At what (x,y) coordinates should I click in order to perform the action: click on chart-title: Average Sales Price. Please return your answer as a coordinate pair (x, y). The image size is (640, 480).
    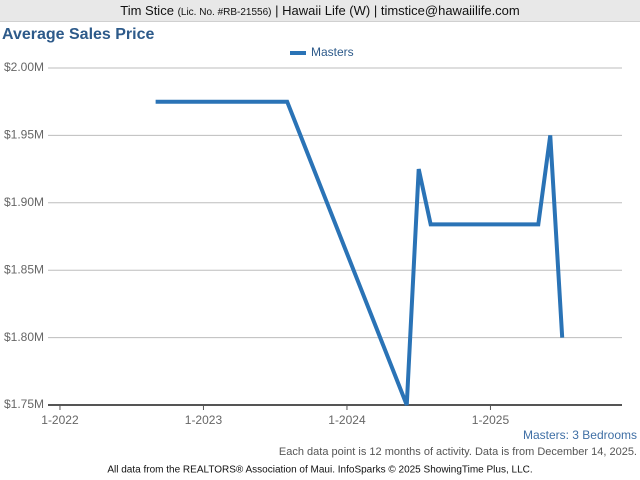
    Looking at the image, I should click on (78, 34).